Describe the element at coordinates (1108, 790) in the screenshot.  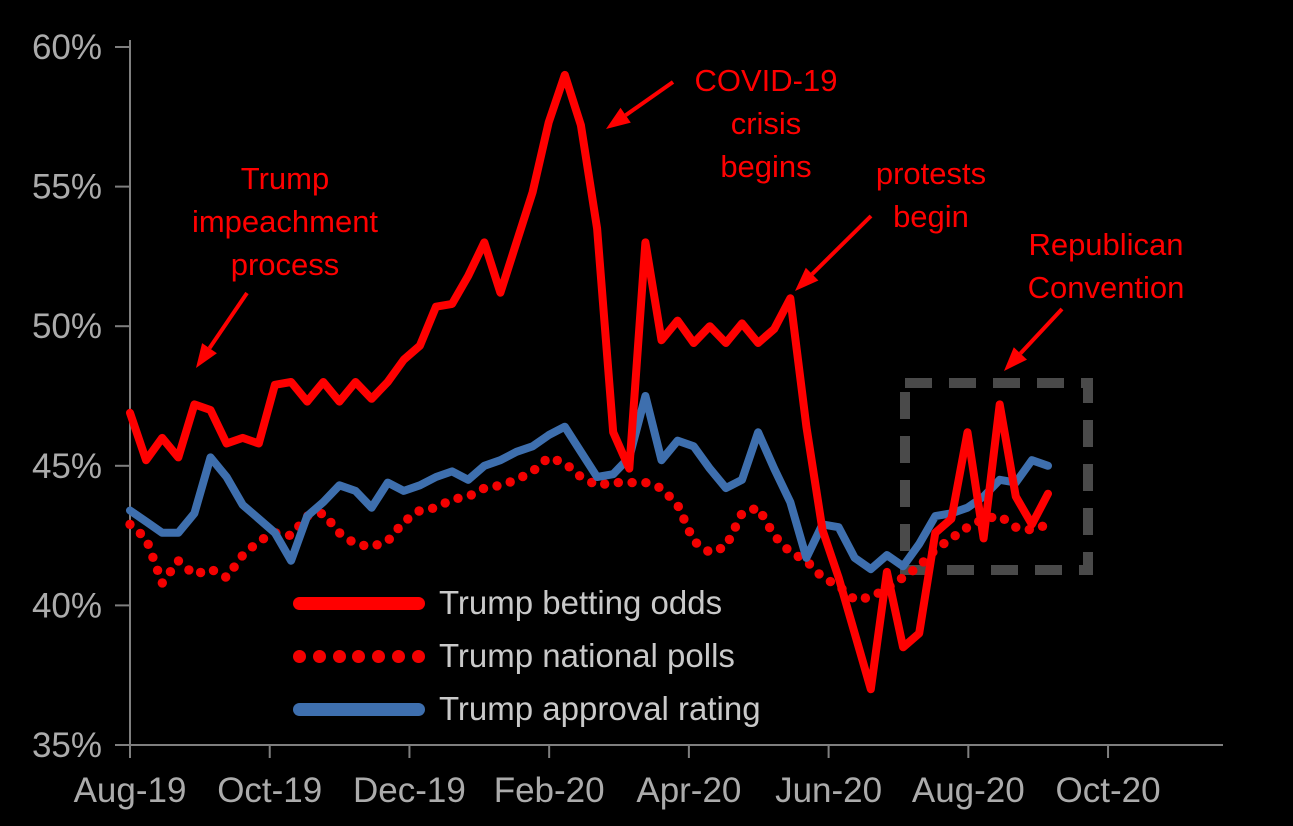
I see `x-axis-label: Oct-20` at that location.